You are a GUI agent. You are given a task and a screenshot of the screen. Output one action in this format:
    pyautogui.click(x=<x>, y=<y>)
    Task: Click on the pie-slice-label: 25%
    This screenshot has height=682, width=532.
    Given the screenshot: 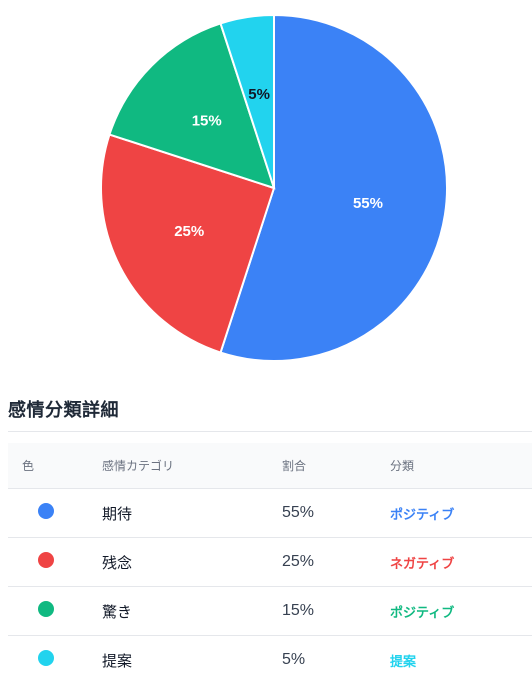 What is the action you would take?
    pyautogui.click(x=189, y=231)
    